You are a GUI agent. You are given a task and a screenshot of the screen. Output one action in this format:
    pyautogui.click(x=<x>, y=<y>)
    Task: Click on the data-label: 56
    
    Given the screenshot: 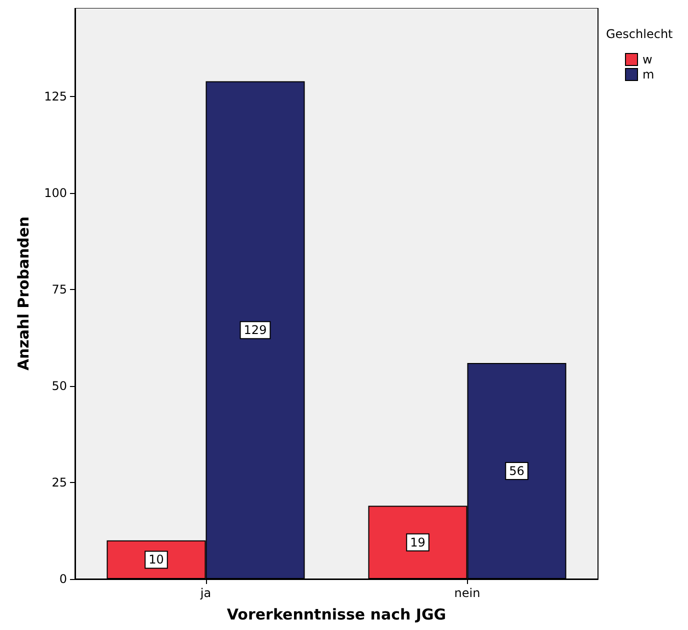 What is the action you would take?
    pyautogui.click(x=516, y=471)
    